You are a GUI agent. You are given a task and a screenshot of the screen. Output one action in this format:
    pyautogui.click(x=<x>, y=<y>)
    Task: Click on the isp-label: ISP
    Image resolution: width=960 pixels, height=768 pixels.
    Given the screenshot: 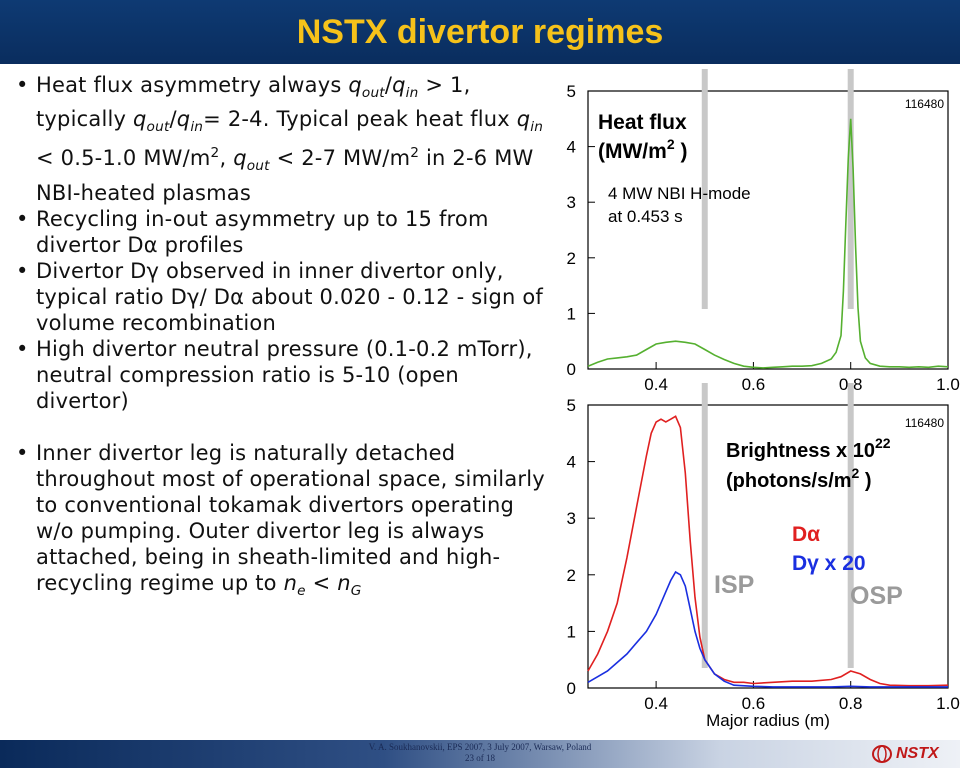 What is the action you would take?
    pyautogui.click(x=734, y=585)
    